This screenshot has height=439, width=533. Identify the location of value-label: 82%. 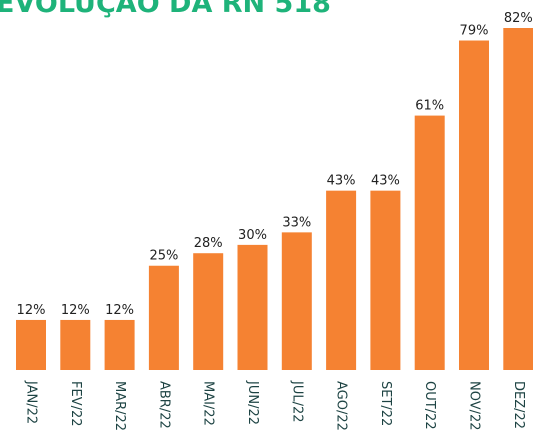
(518, 18).